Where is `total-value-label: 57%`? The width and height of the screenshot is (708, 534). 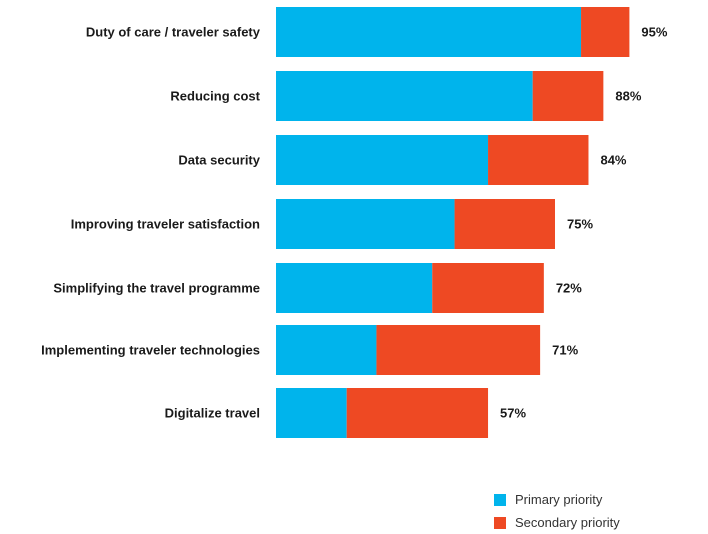
total-value-label: 57% is located at coordinates (513, 413).